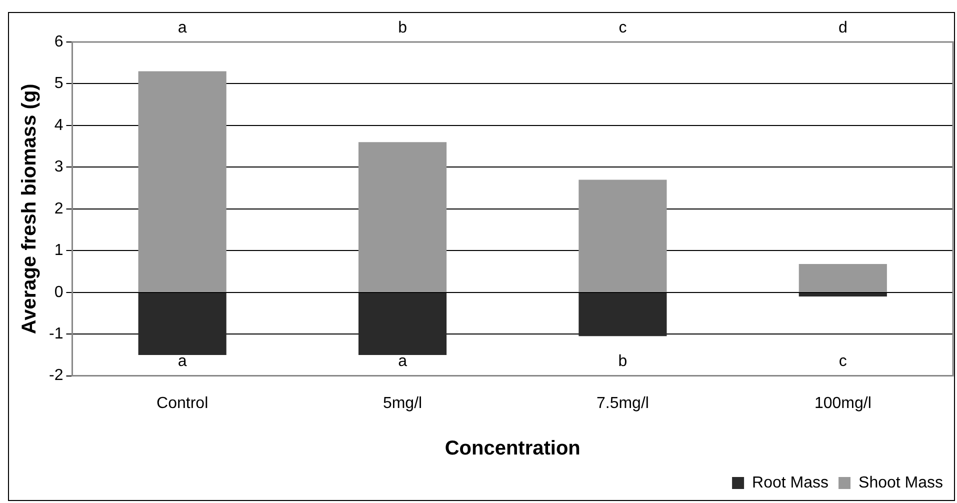 Image resolution: width=957 pixels, height=503 pixels. What do you see at coordinates (59, 251) in the screenshot?
I see `y-tick-label: 1` at bounding box center [59, 251].